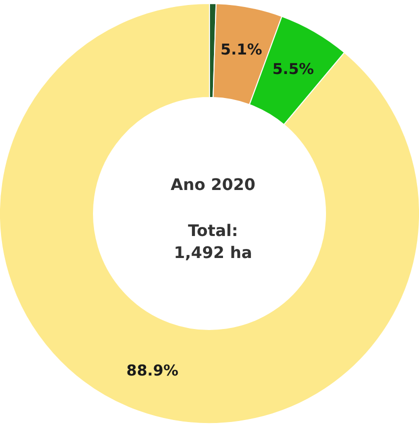 The width and height of the screenshot is (419, 427). I want to click on data-label: 88.9%, so click(152, 370).